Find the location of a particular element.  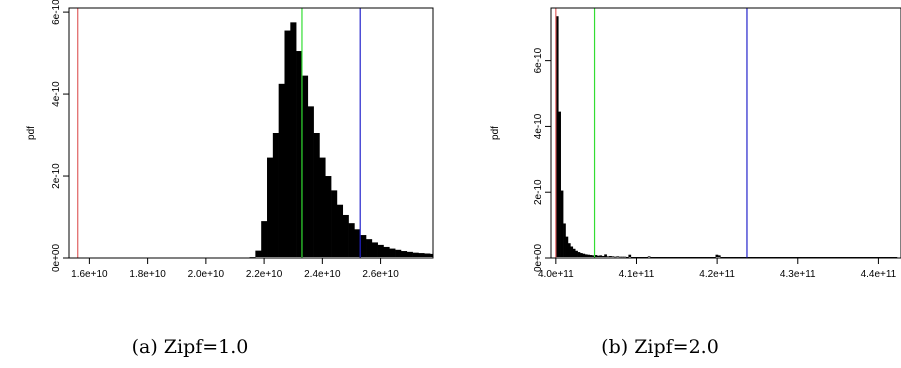

x-tick-label: 4.2e+11 is located at coordinates (717, 274).